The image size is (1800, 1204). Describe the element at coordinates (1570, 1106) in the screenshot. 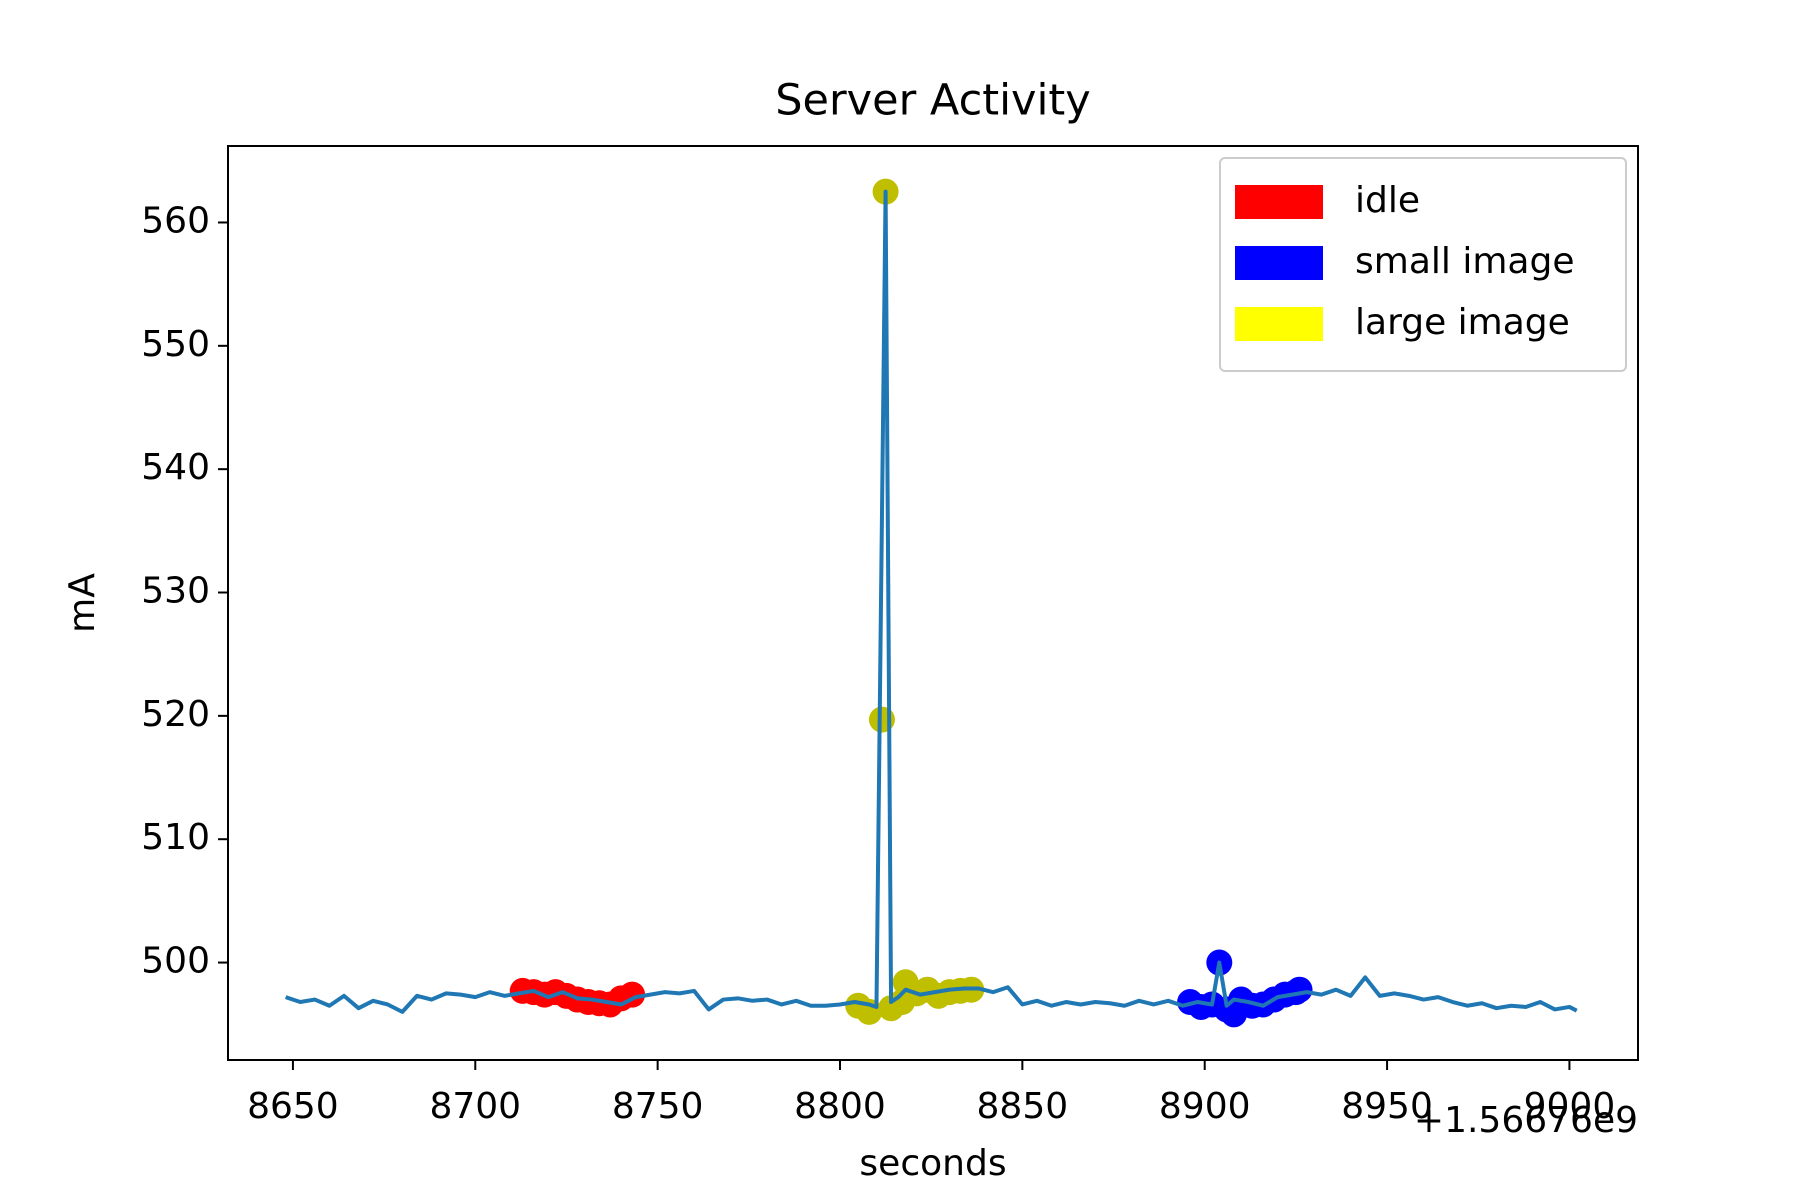

I see `x-tick-label: 9000` at that location.